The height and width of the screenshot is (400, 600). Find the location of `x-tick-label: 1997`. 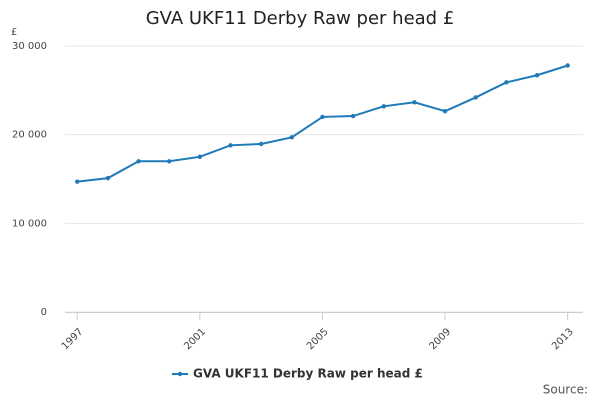

x-tick-label: 1997 is located at coordinates (73, 339).